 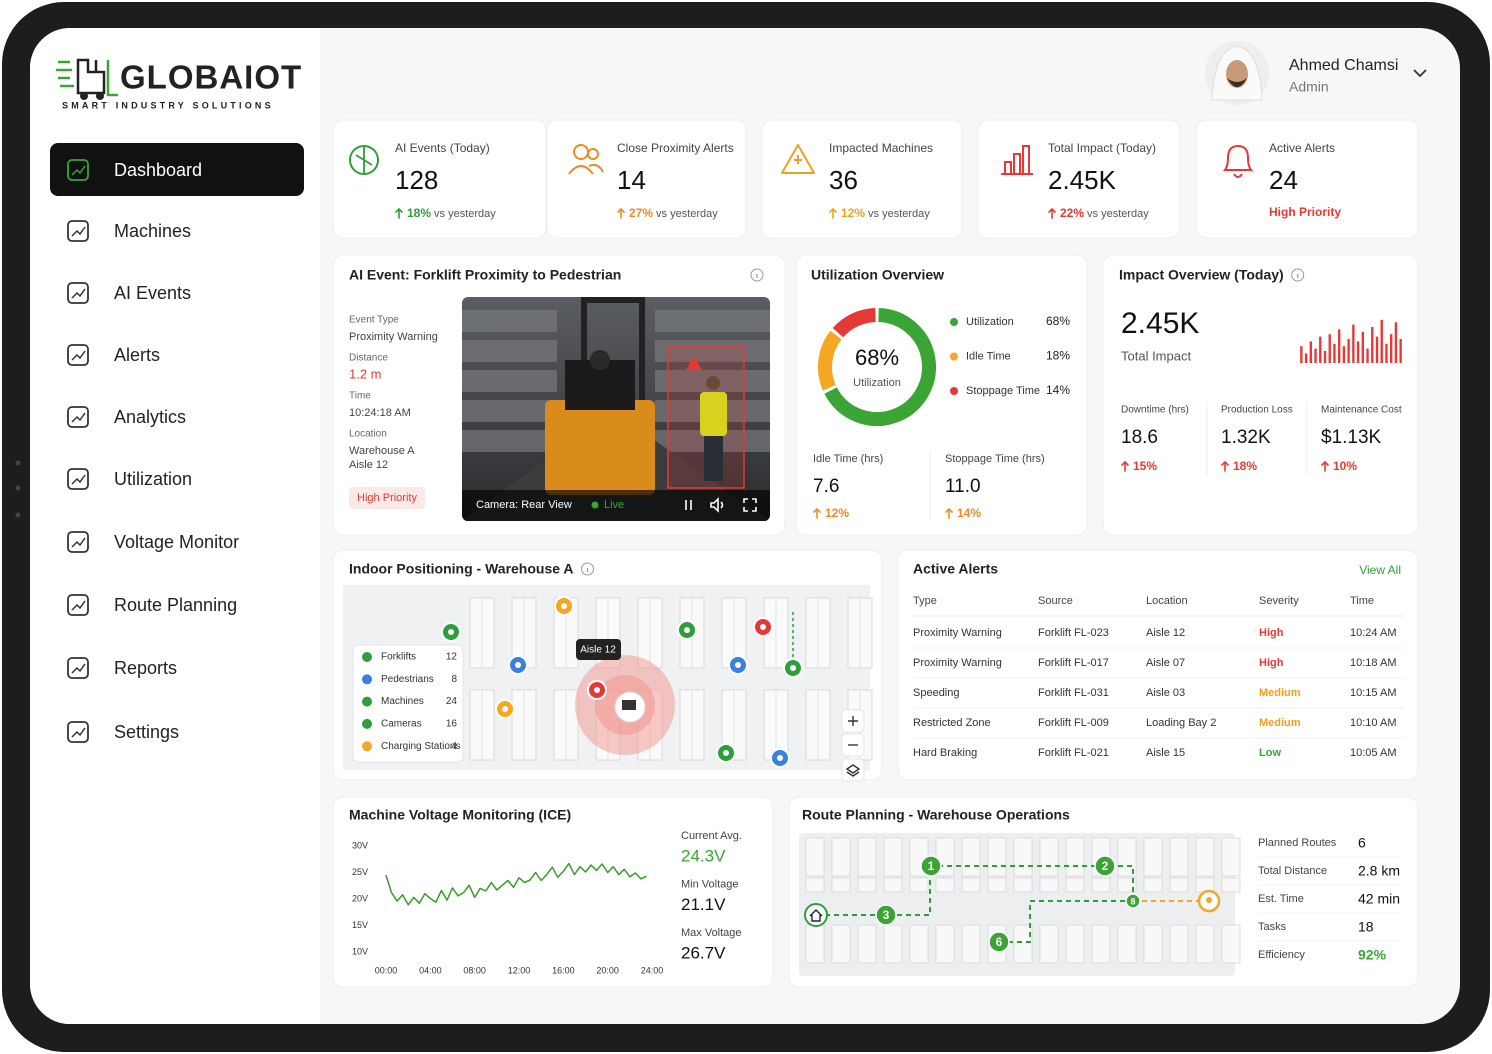 What do you see at coordinates (152, 293) in the screenshot?
I see `nav-label: AI Events` at bounding box center [152, 293].